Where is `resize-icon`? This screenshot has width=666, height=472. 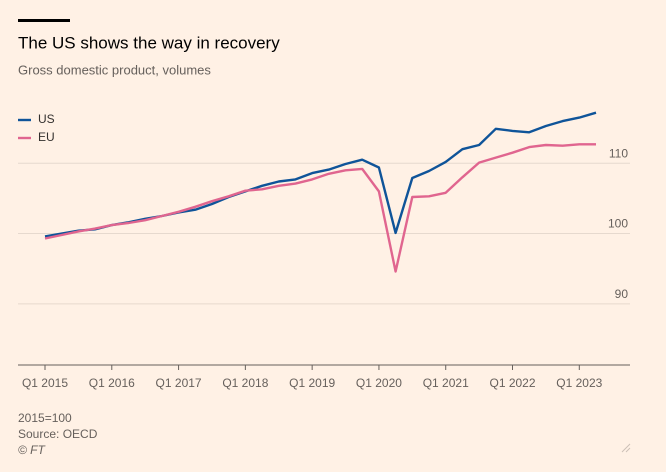
resize-icon is located at coordinates (626, 448).